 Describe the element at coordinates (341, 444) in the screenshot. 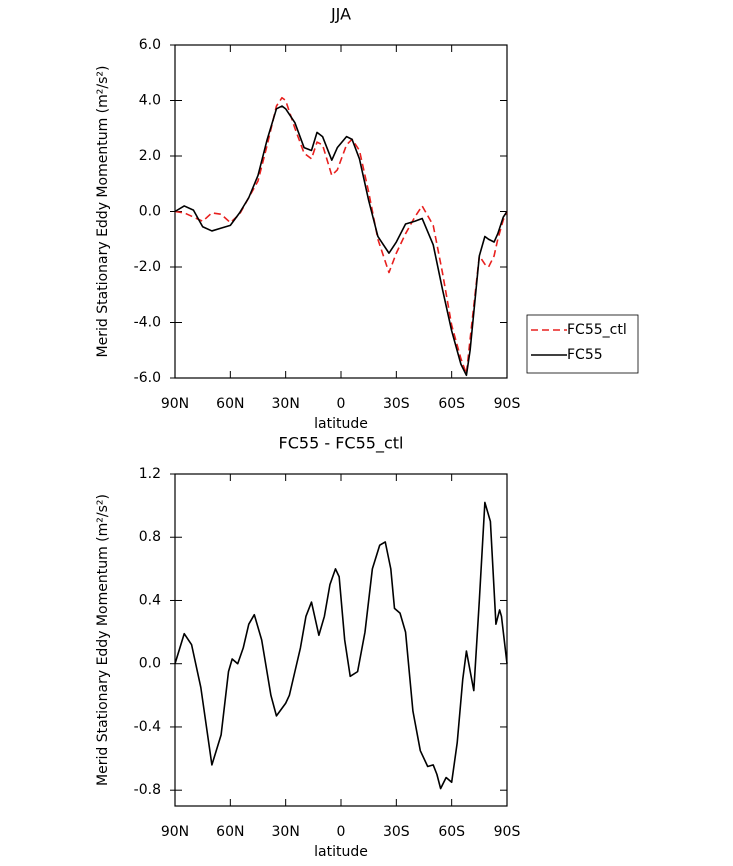

I see `chart-title: FC55 - FC55_ctl` at that location.